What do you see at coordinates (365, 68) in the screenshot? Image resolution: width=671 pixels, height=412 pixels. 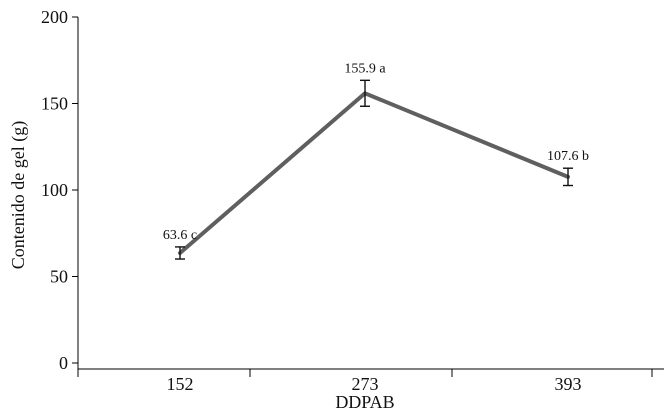 I see `data-label: 155.9 a` at bounding box center [365, 68].